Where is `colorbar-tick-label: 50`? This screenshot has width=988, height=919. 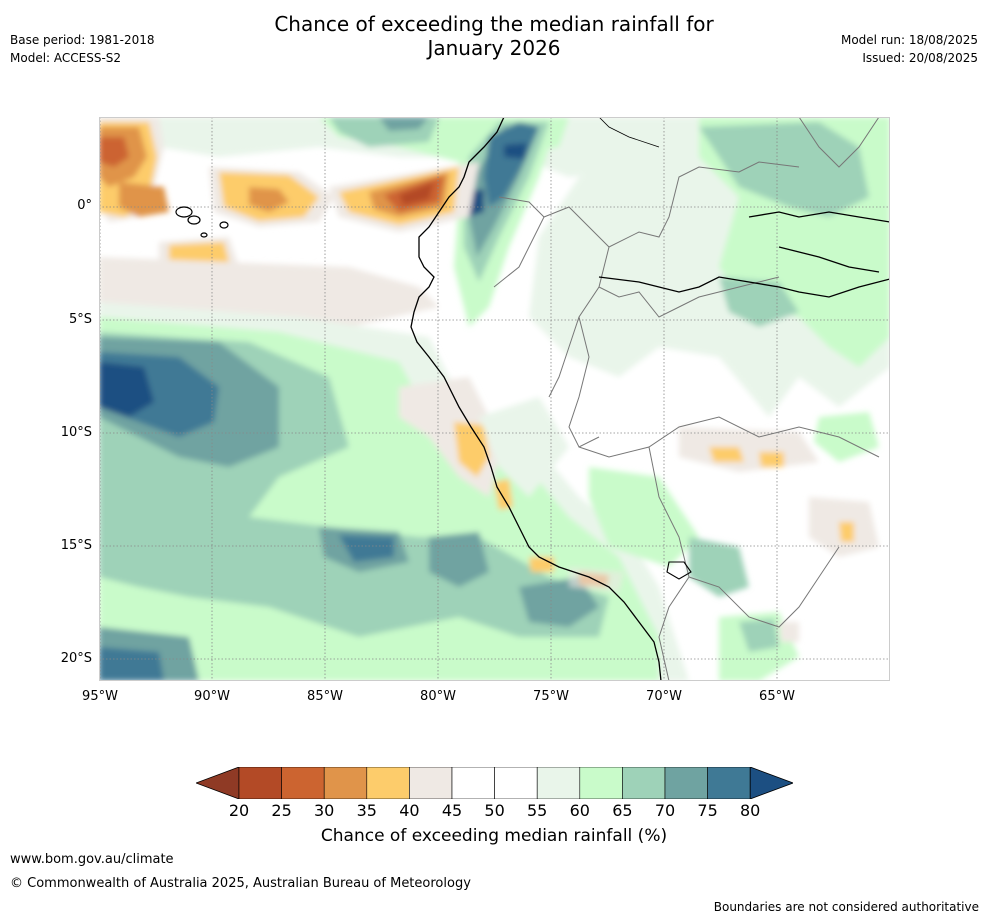 colorbar-tick-label: 50 is located at coordinates (494, 810).